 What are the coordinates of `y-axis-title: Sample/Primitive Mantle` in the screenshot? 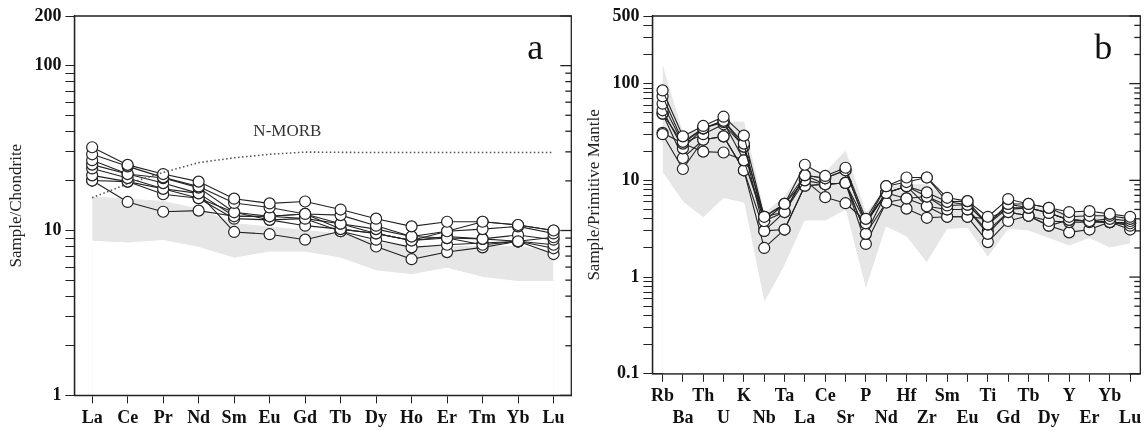 It's located at (593, 195).